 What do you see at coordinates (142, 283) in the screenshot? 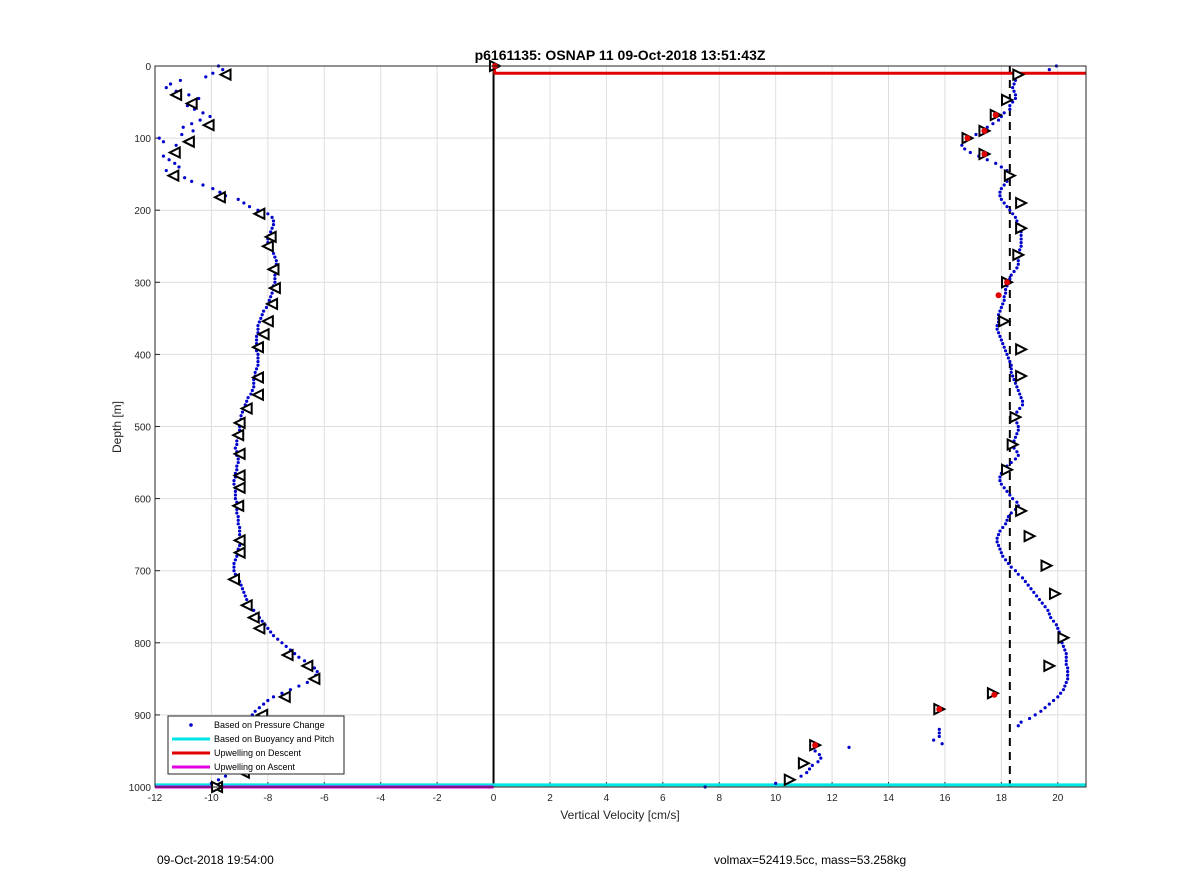
I see `y-tick-label: 300` at bounding box center [142, 283].